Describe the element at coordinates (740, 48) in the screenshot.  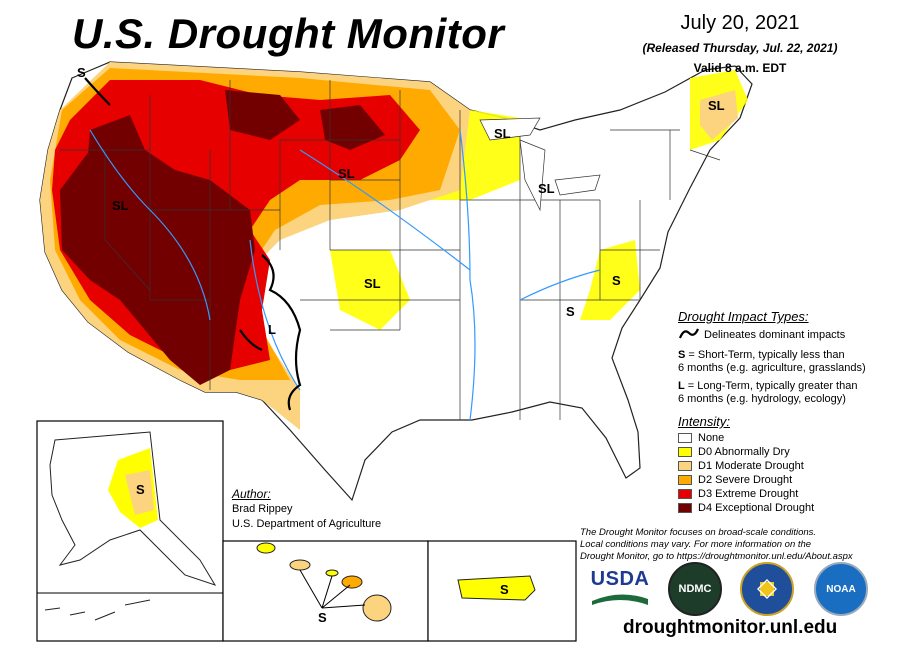
I see `release-date: (Released Thursday, Jul. 22, 2021)` at that location.